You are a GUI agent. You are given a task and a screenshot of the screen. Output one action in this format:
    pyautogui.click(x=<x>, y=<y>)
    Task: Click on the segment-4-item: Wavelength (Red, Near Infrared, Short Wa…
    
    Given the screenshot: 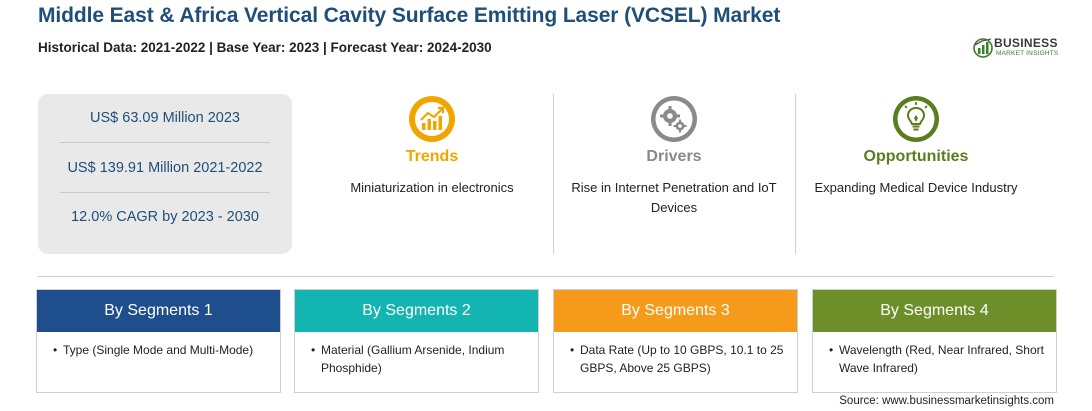 What is the action you would take?
    pyautogui.click(x=936, y=359)
    